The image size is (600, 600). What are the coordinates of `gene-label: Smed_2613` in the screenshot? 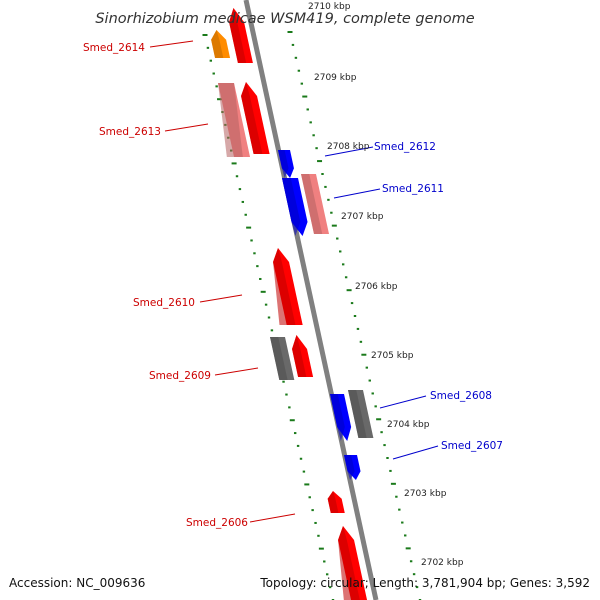 It's located at (130, 132).